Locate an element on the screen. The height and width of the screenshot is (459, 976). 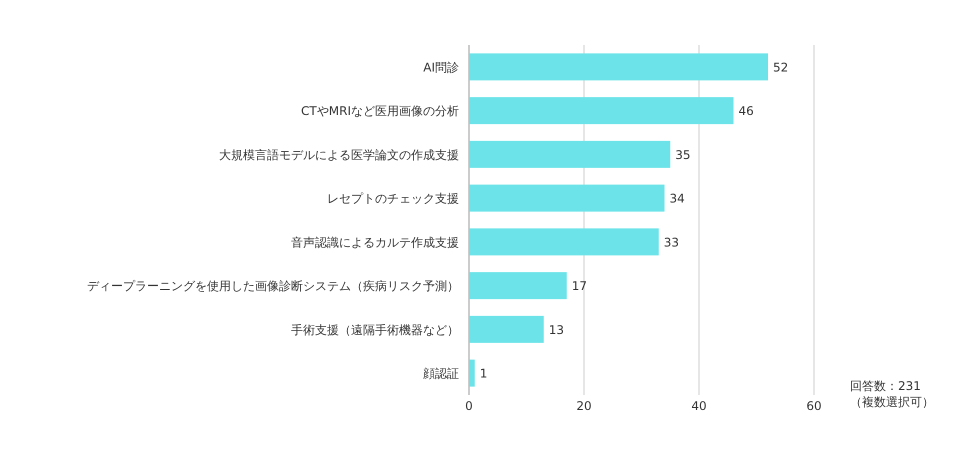
data-label: 35 is located at coordinates (683, 155).